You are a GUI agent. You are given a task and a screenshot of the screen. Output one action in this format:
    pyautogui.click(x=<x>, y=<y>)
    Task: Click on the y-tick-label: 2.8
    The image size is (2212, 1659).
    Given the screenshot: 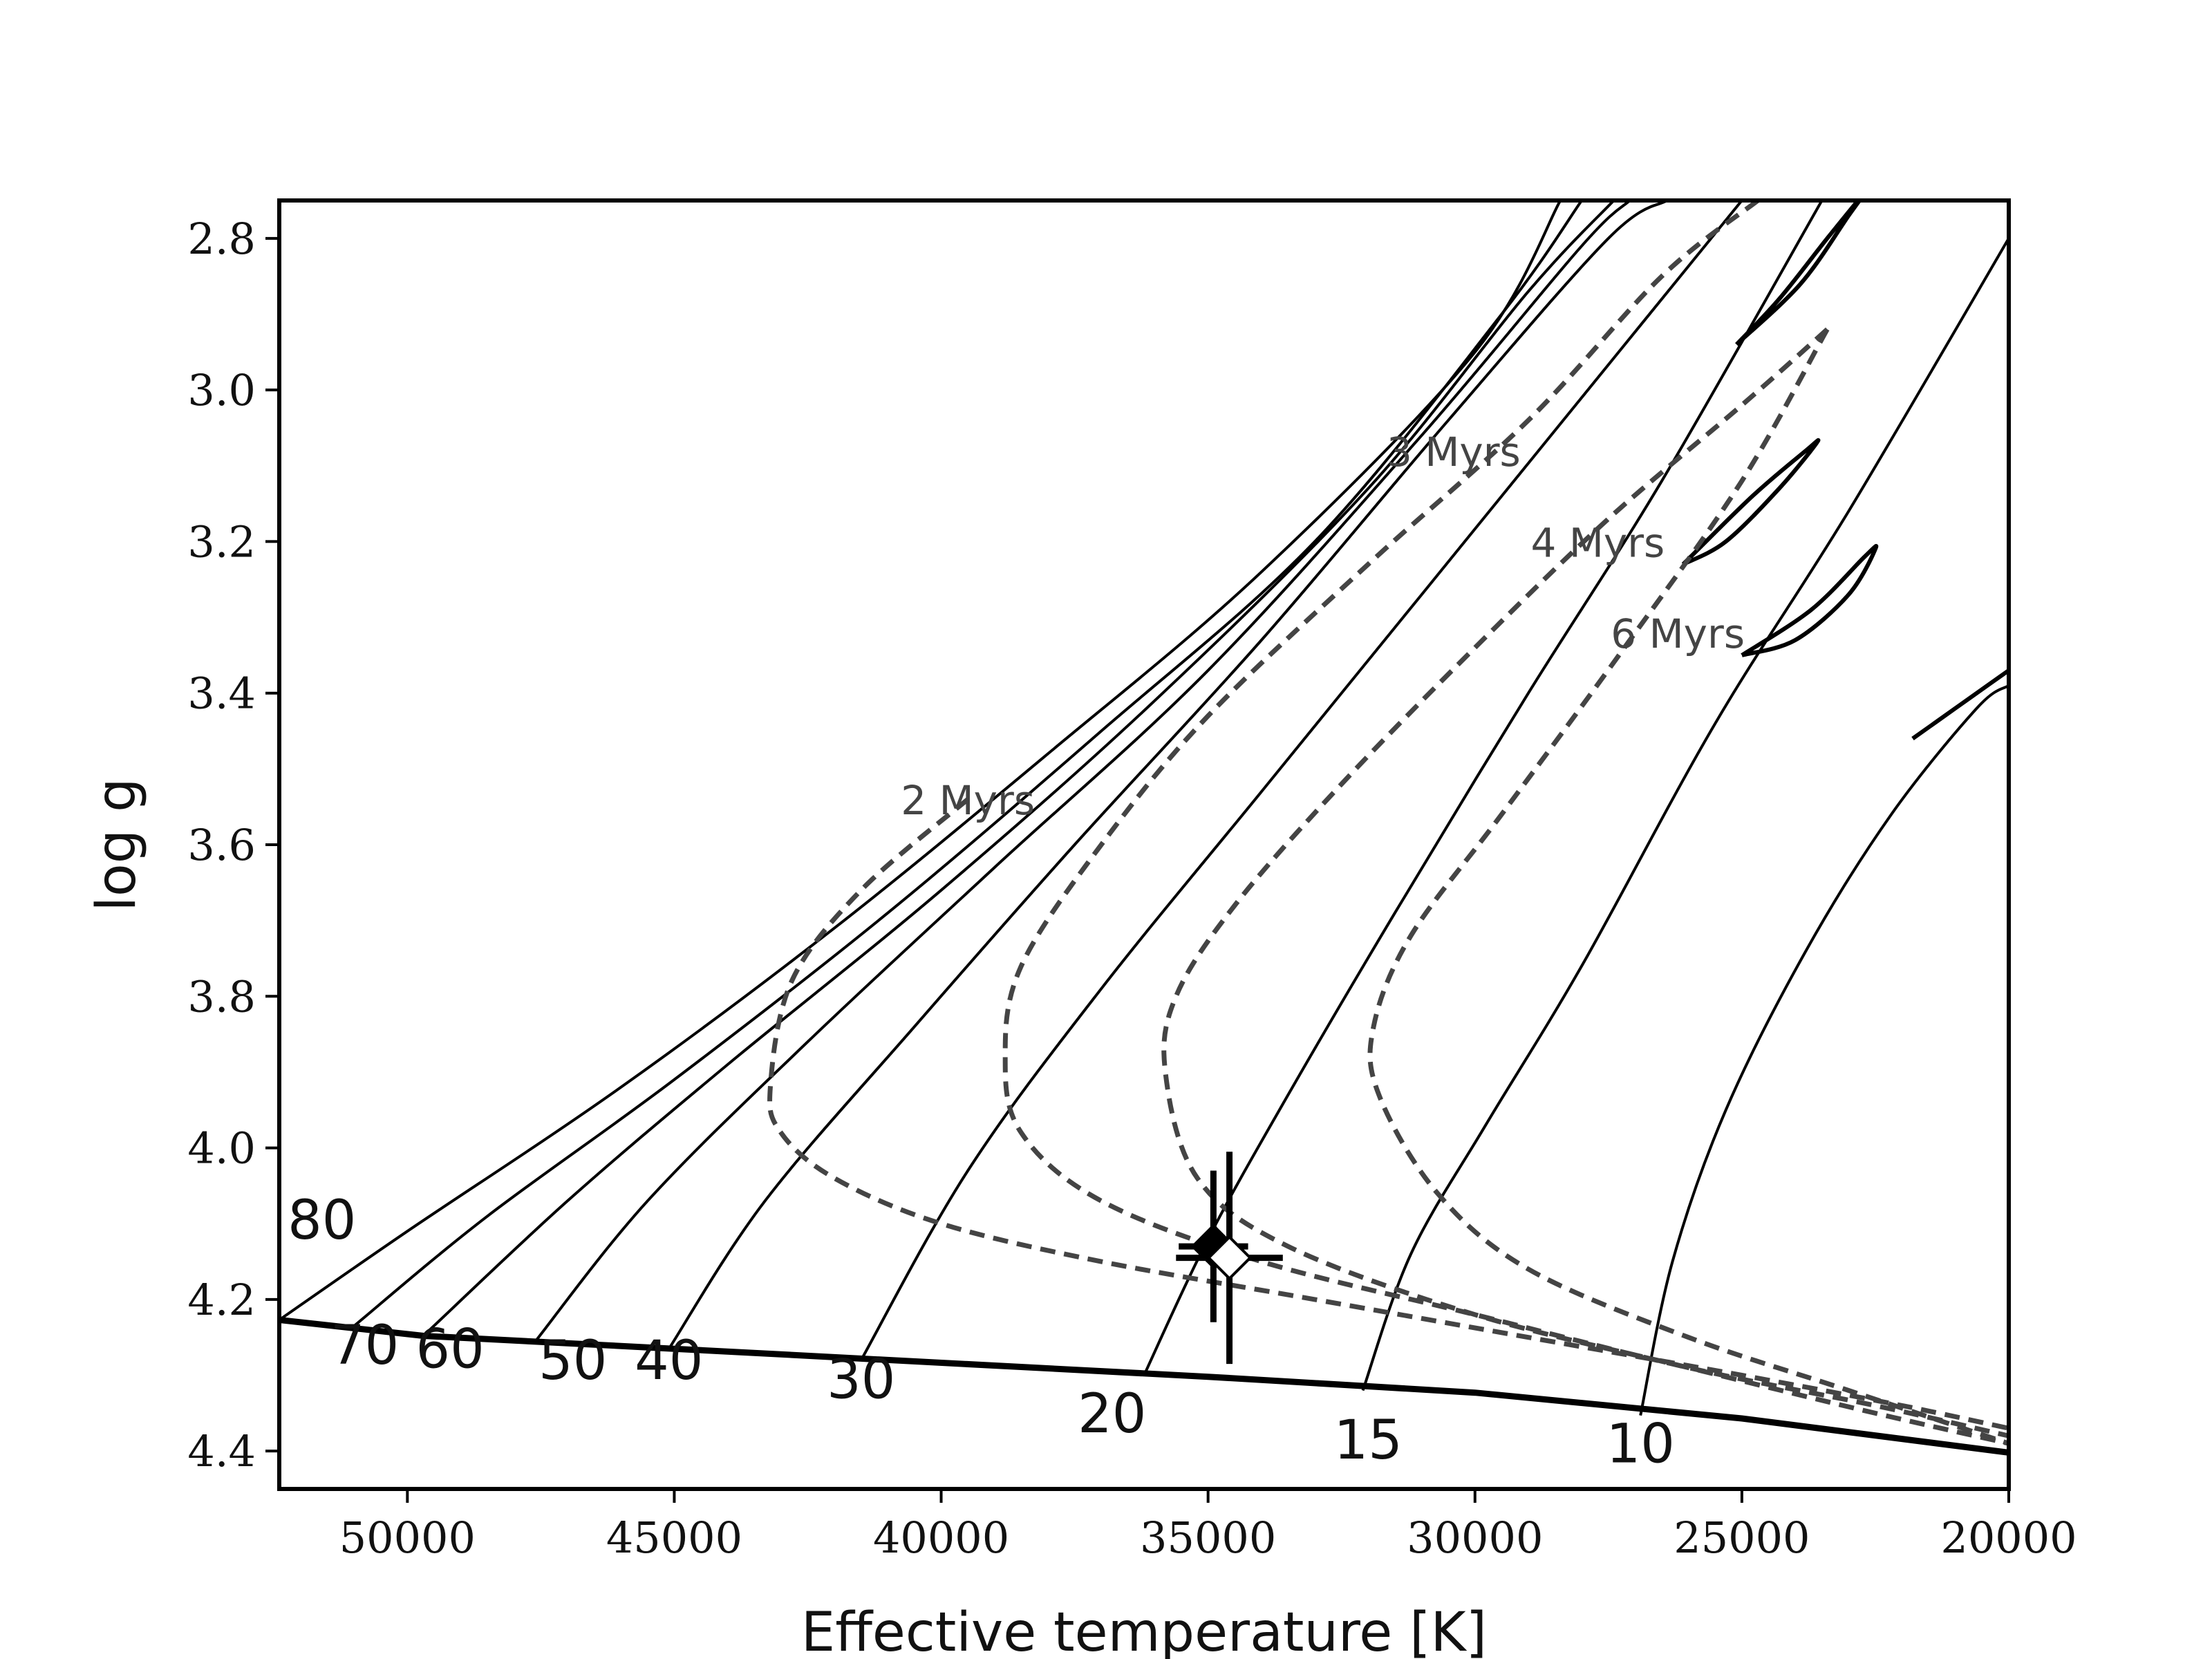 What is the action you would take?
    pyautogui.click(x=222, y=239)
    